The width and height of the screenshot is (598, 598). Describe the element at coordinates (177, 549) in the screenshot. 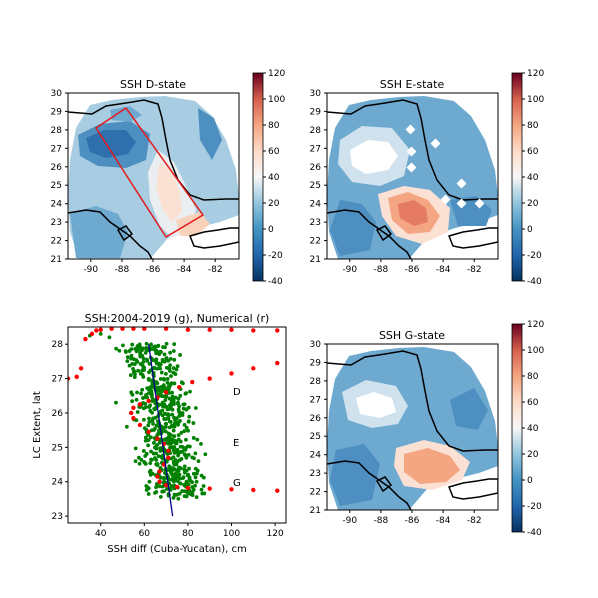

I see `scatter-x-label: SSH diff (Cuba-Yucatan), cm` at that location.